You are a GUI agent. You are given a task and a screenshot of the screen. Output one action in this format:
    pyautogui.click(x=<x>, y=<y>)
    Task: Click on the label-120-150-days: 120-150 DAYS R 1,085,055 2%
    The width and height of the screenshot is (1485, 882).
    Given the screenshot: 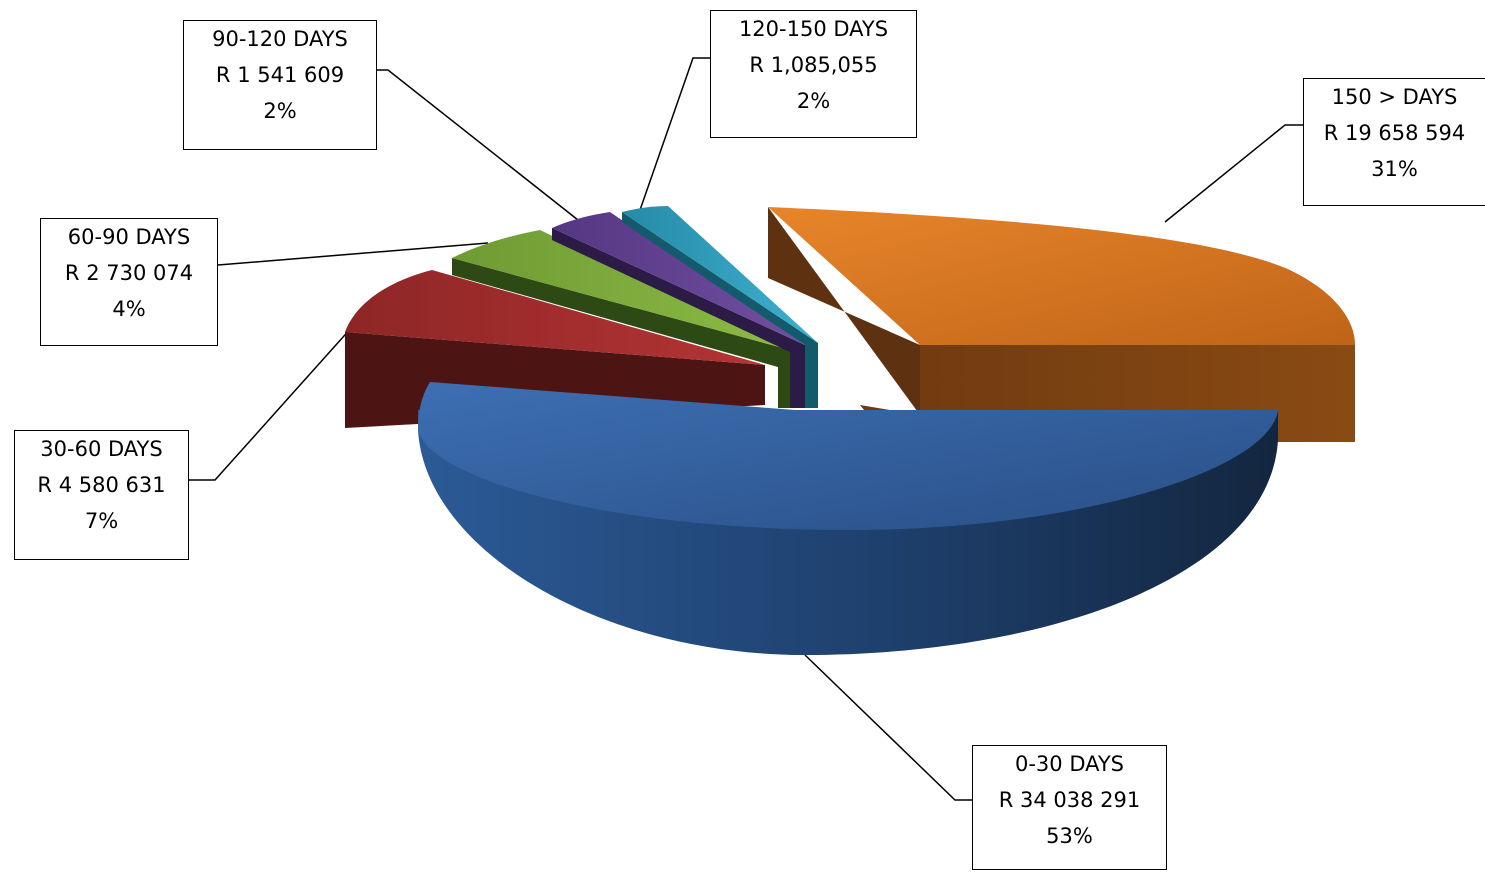 What is the action you would take?
    pyautogui.click(x=813, y=74)
    